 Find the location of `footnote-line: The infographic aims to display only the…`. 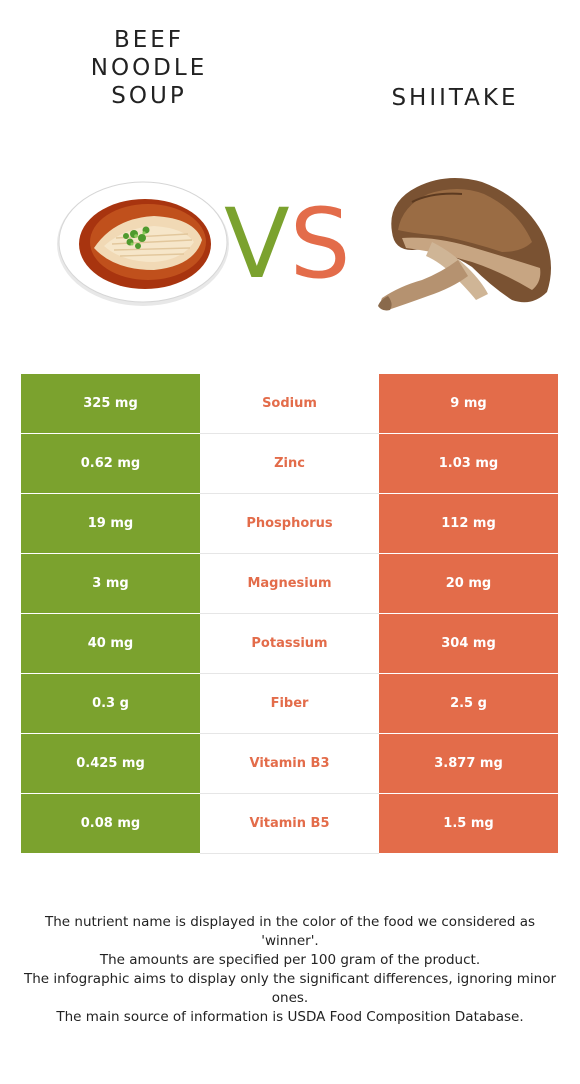

footnote-line: The infographic aims to display only the… is located at coordinates (290, 988).